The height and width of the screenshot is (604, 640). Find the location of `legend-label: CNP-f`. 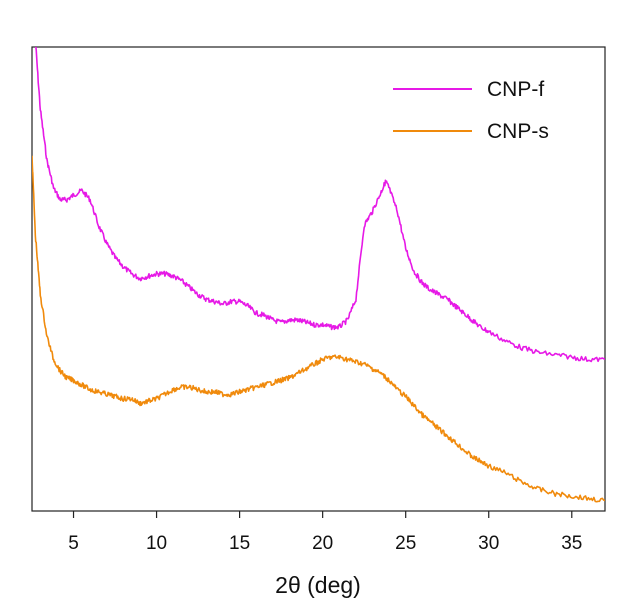

legend-label: CNP-f is located at coordinates (515, 89).